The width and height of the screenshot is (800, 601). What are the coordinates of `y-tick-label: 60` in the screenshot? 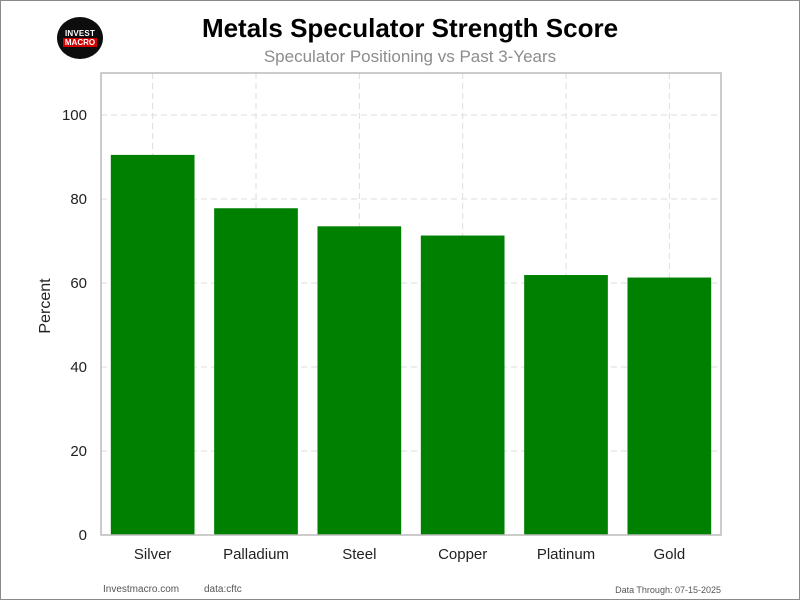 It's located at (78, 283).